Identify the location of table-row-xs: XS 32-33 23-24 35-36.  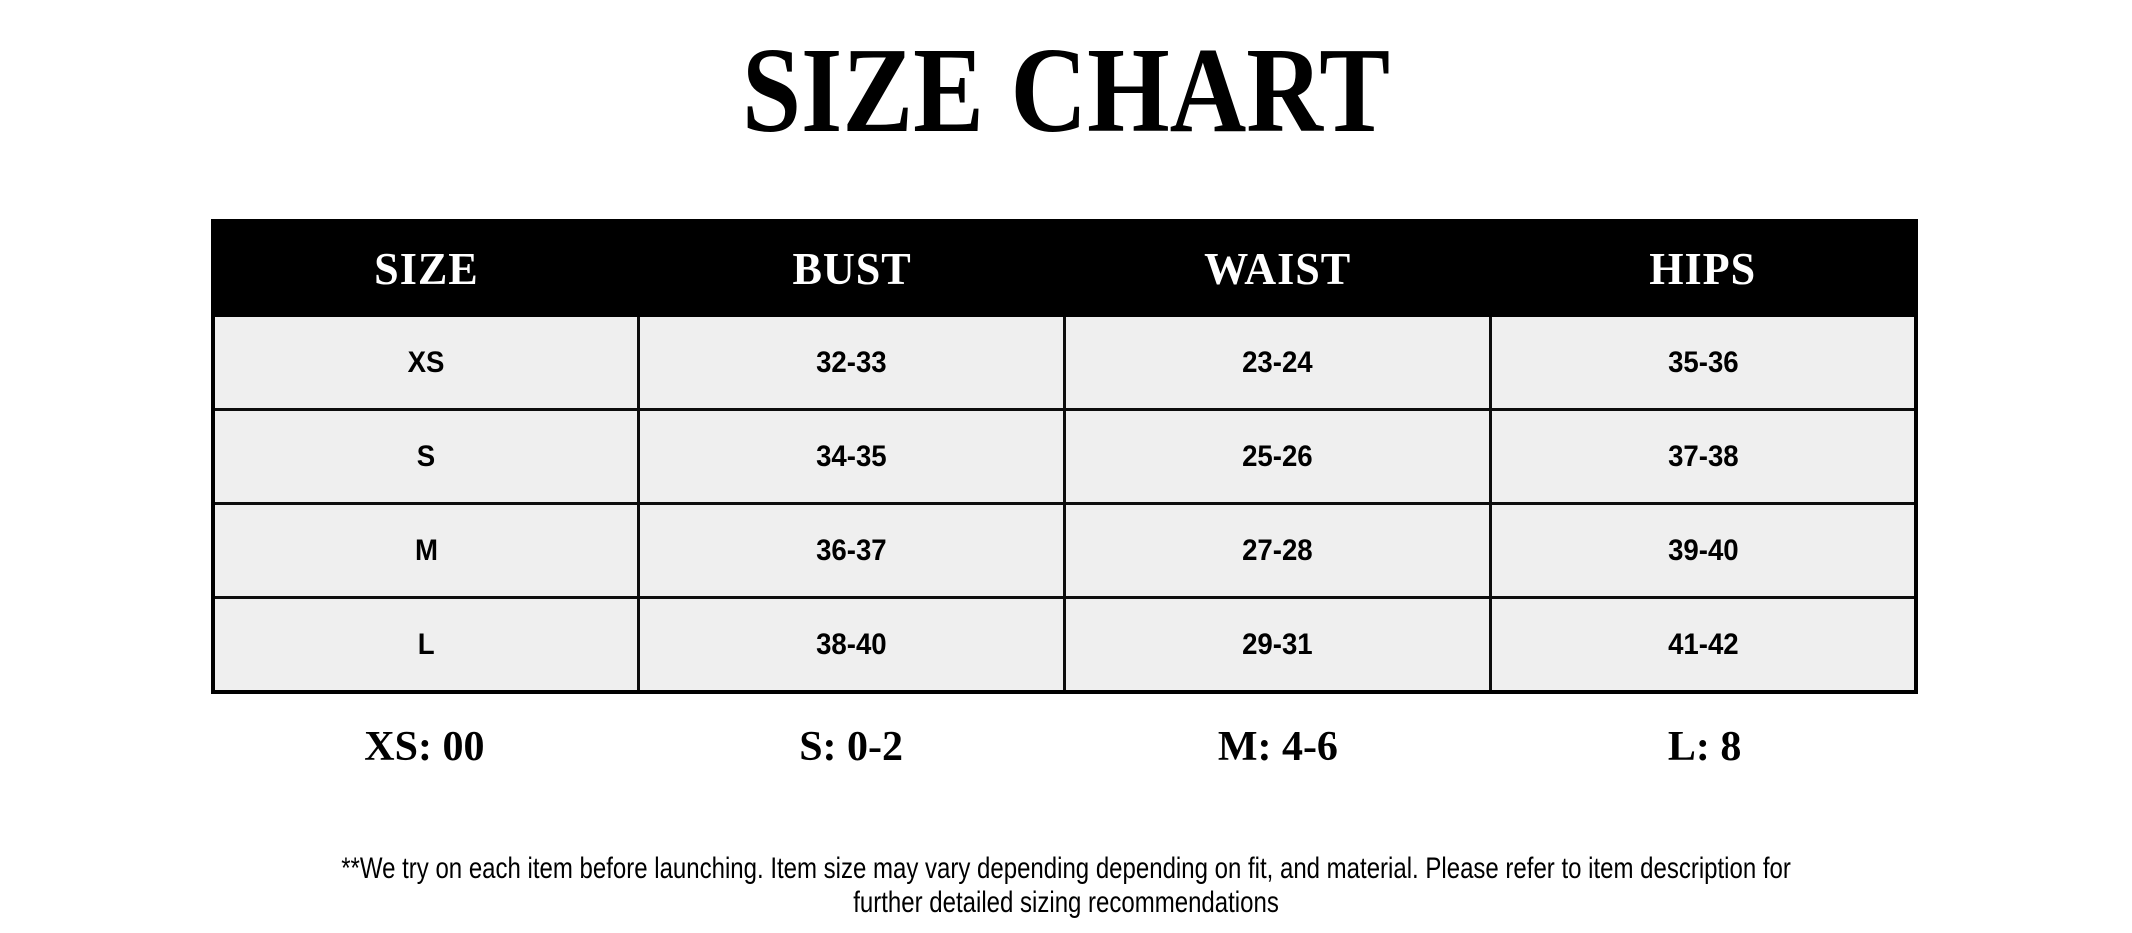
(1064, 362).